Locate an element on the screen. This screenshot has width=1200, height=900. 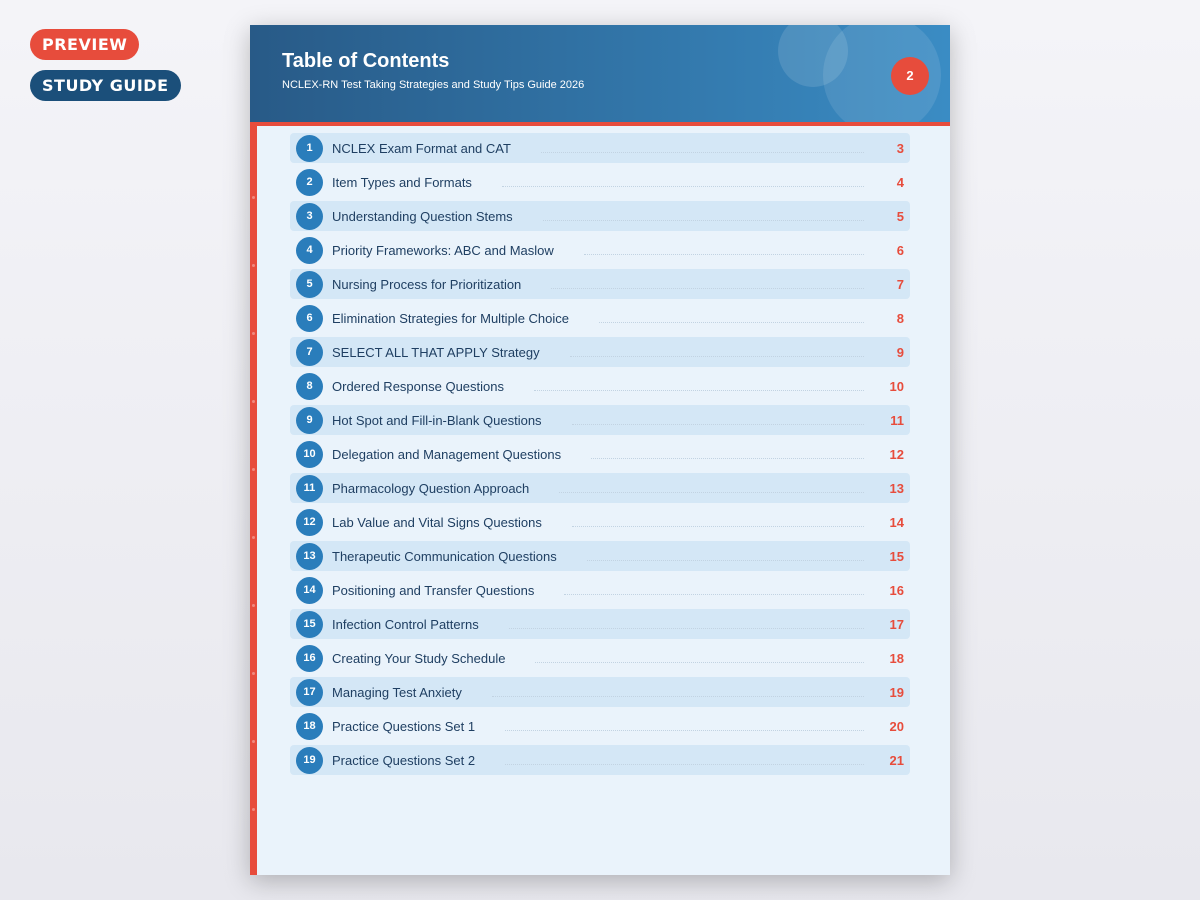
chapter-title: Therapeutic Communication Questions is located at coordinates (444, 556).